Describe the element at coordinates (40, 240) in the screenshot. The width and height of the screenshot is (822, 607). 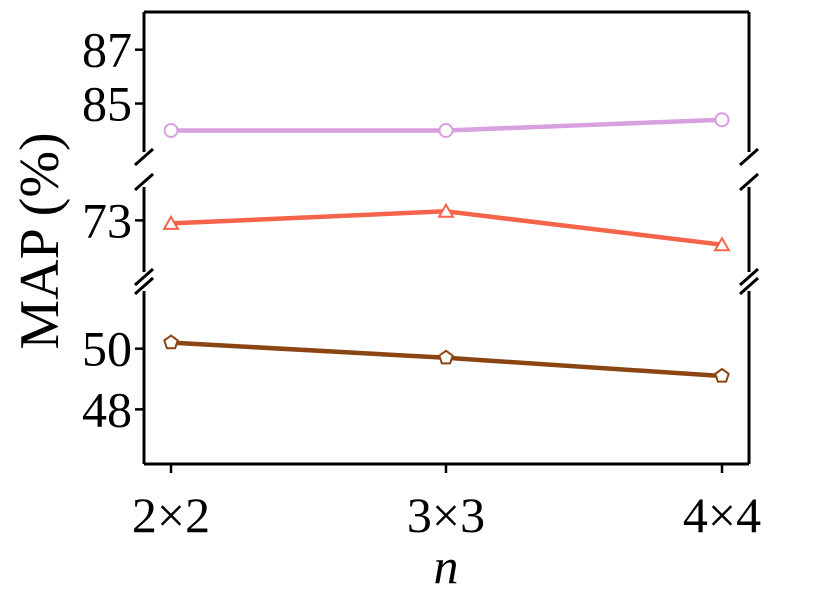
I see `y-axis-title: MAP (%)` at that location.